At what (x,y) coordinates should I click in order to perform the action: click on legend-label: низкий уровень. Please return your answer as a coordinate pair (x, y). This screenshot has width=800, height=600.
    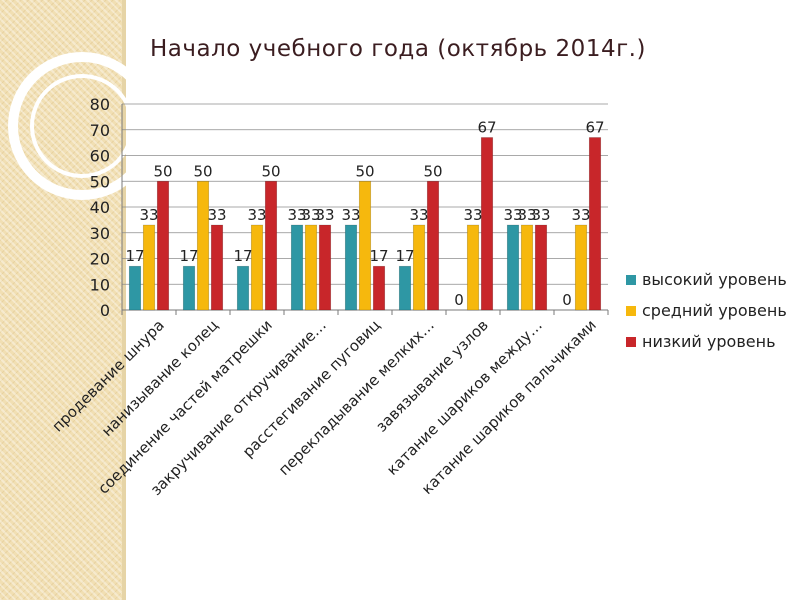
    Looking at the image, I should click on (709, 341).